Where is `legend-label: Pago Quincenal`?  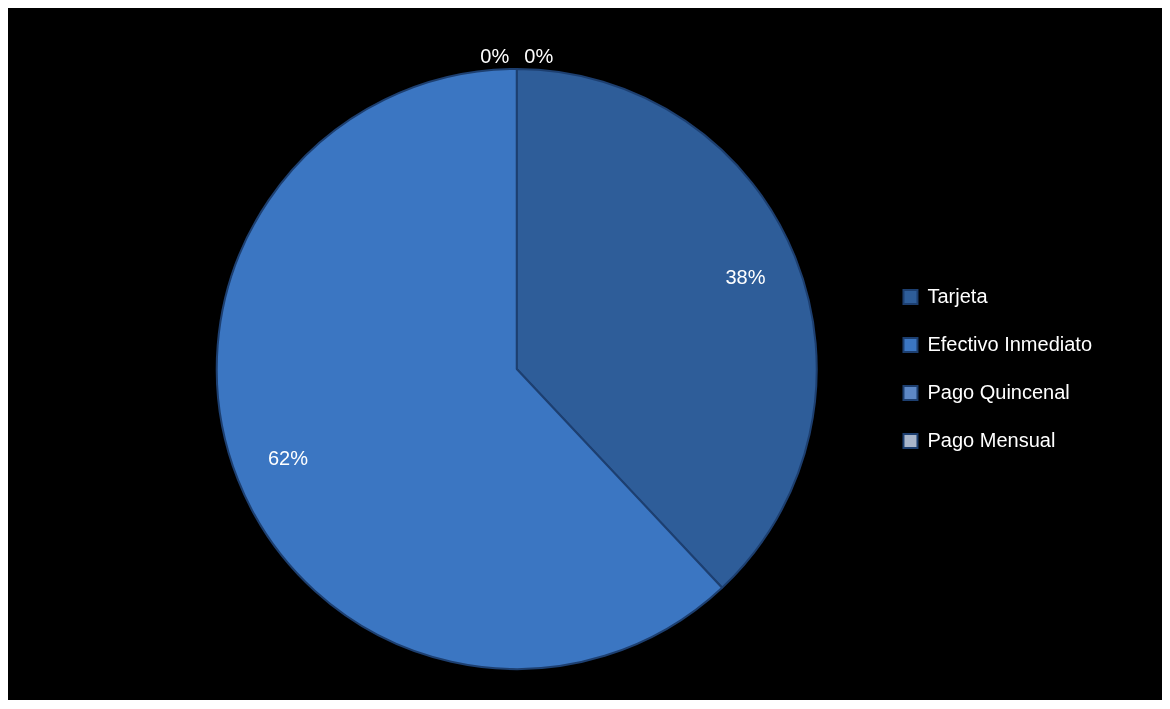 legend-label: Pago Quincenal is located at coordinates (998, 391).